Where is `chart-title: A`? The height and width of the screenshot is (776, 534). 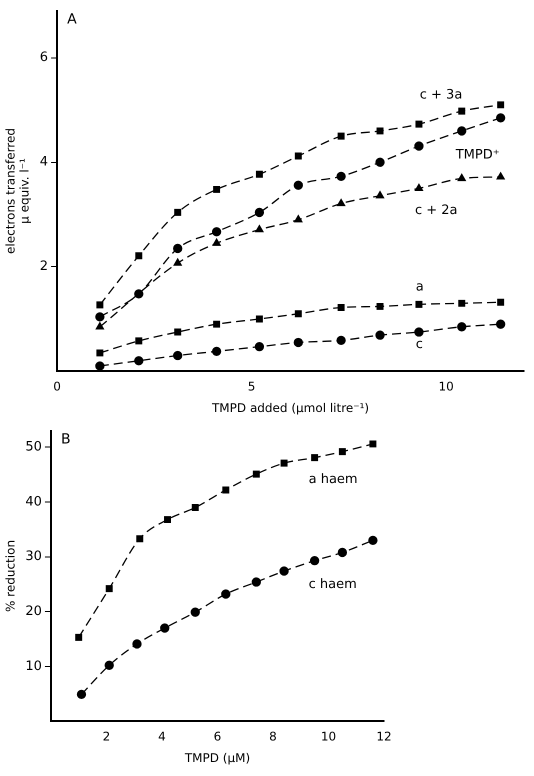 chart-title: A is located at coordinates (72, 19).